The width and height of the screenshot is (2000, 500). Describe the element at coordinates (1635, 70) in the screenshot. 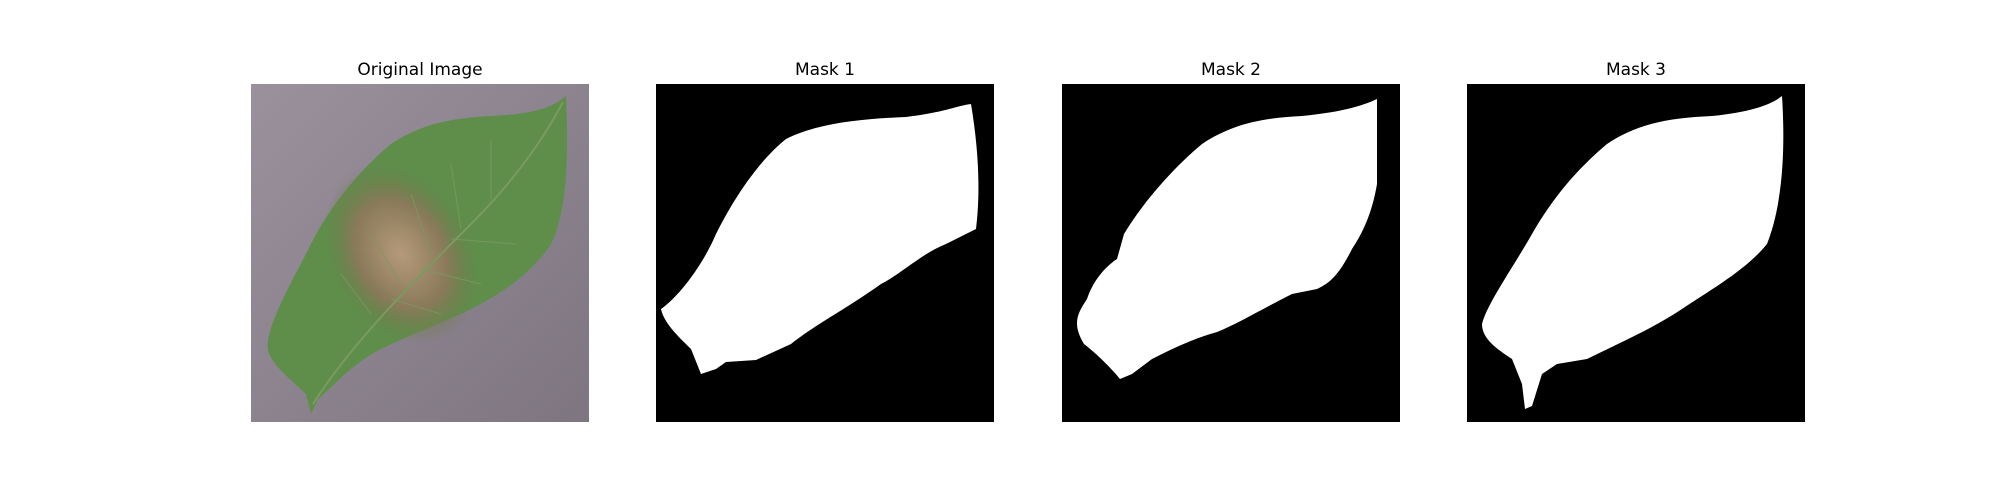

I see `mask-3-title: Mask 3` at that location.